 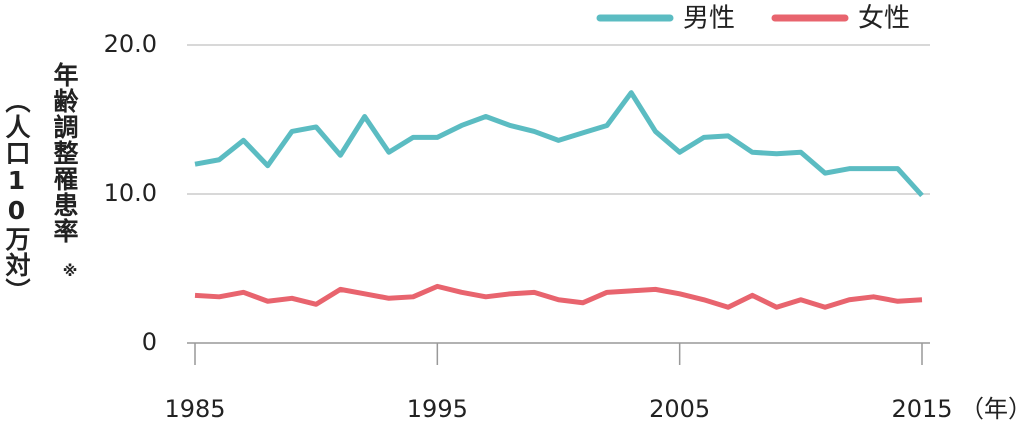 I want to click on y-tick-label: 20.0, so click(x=130, y=44).